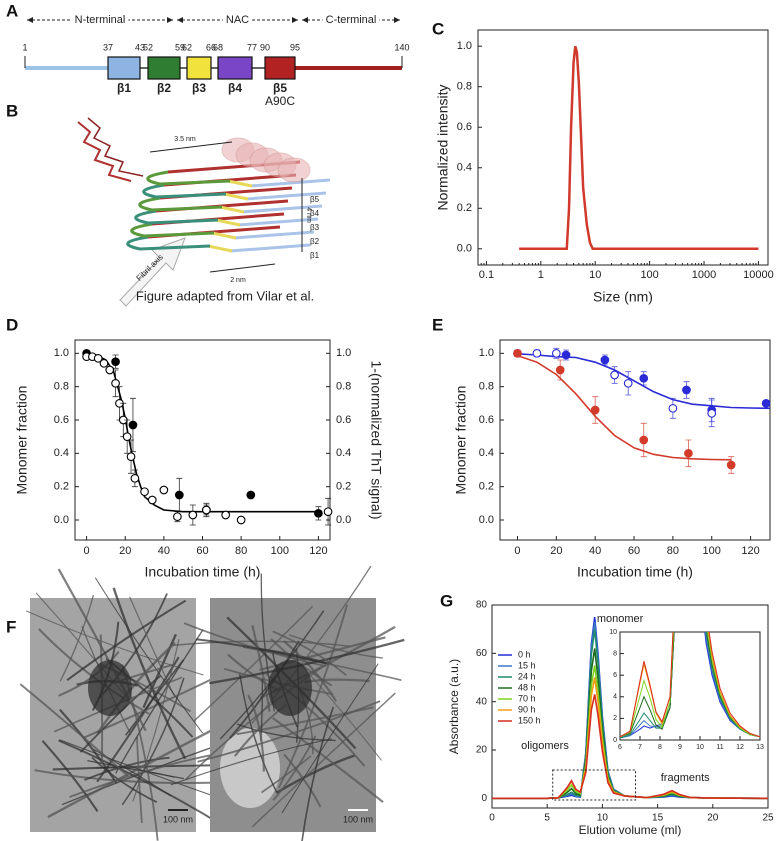 Image resolution: width=778 pixels, height=841 pixels. Describe the element at coordinates (443, 147) in the screenshot. I see `y-axis-label: Normalized intensity` at that location.